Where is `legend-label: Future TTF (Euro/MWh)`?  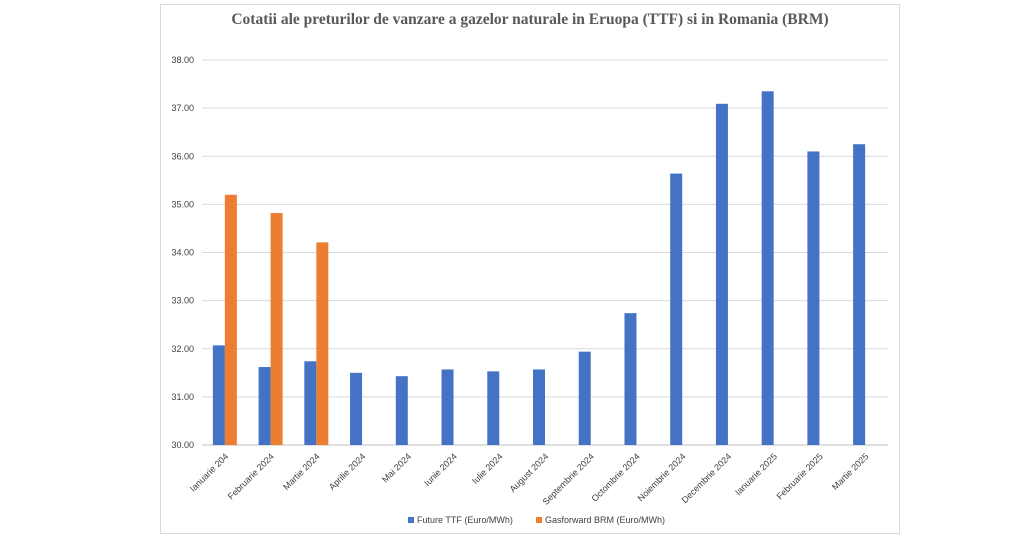
legend-label: Future TTF (Euro/MWh) is located at coordinates (465, 520).